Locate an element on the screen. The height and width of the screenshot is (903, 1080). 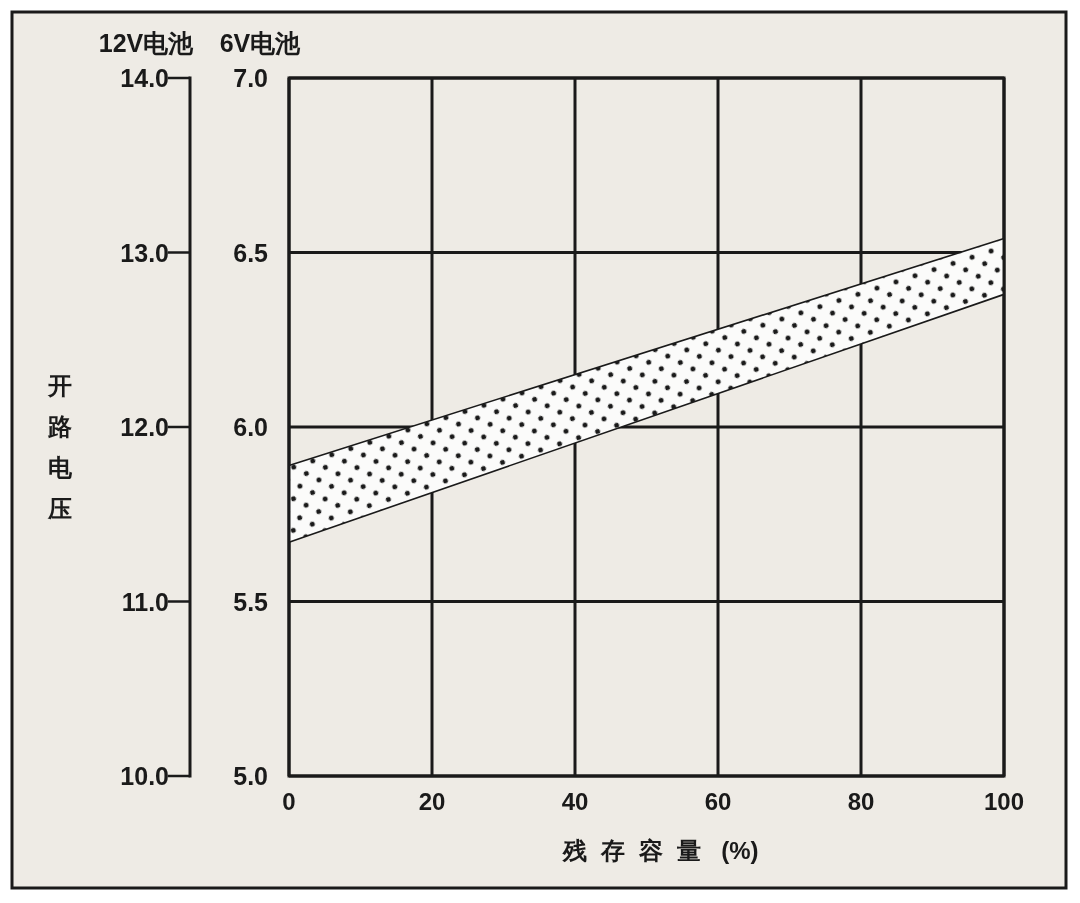
annotation: 开路电压 is located at coordinates (60, 447).